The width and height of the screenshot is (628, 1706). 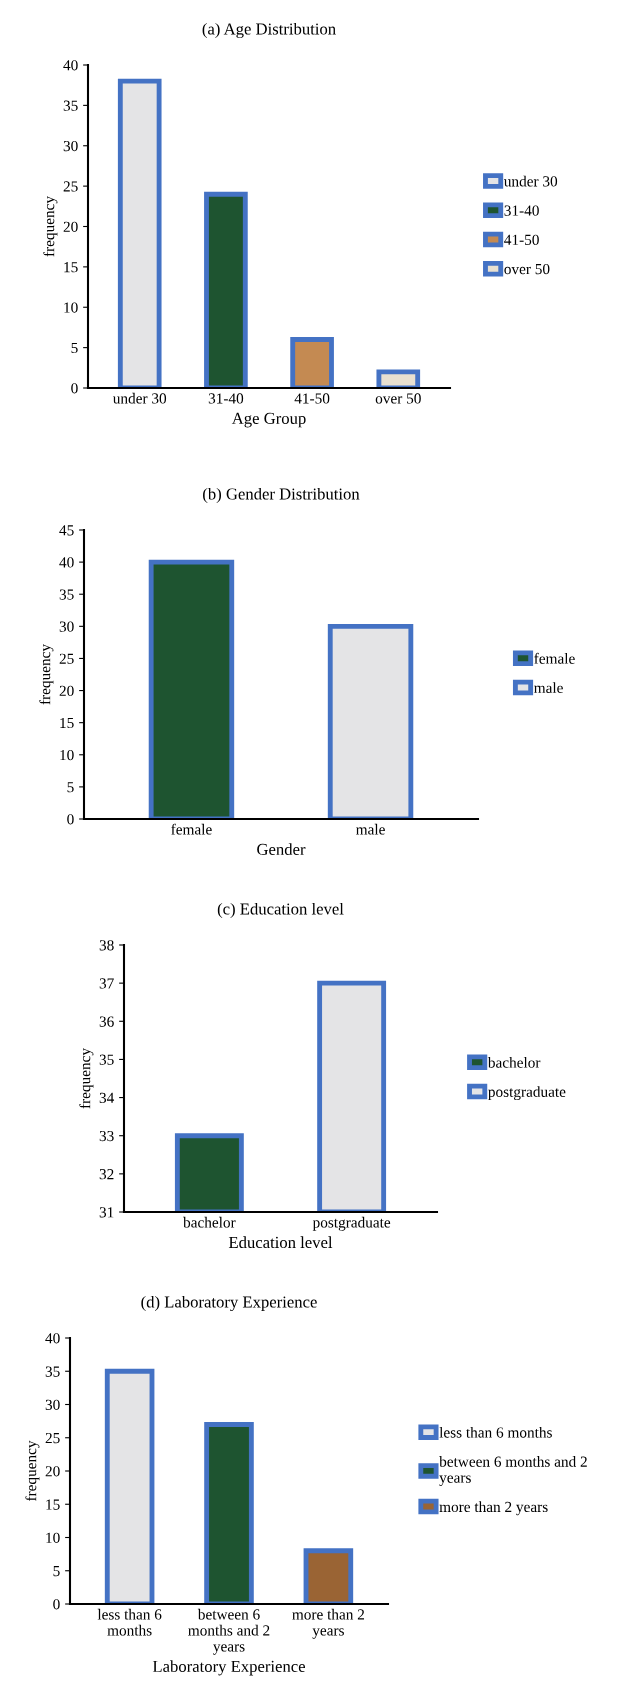 What do you see at coordinates (521, 210) in the screenshot?
I see `legend-label: 31-40` at bounding box center [521, 210].